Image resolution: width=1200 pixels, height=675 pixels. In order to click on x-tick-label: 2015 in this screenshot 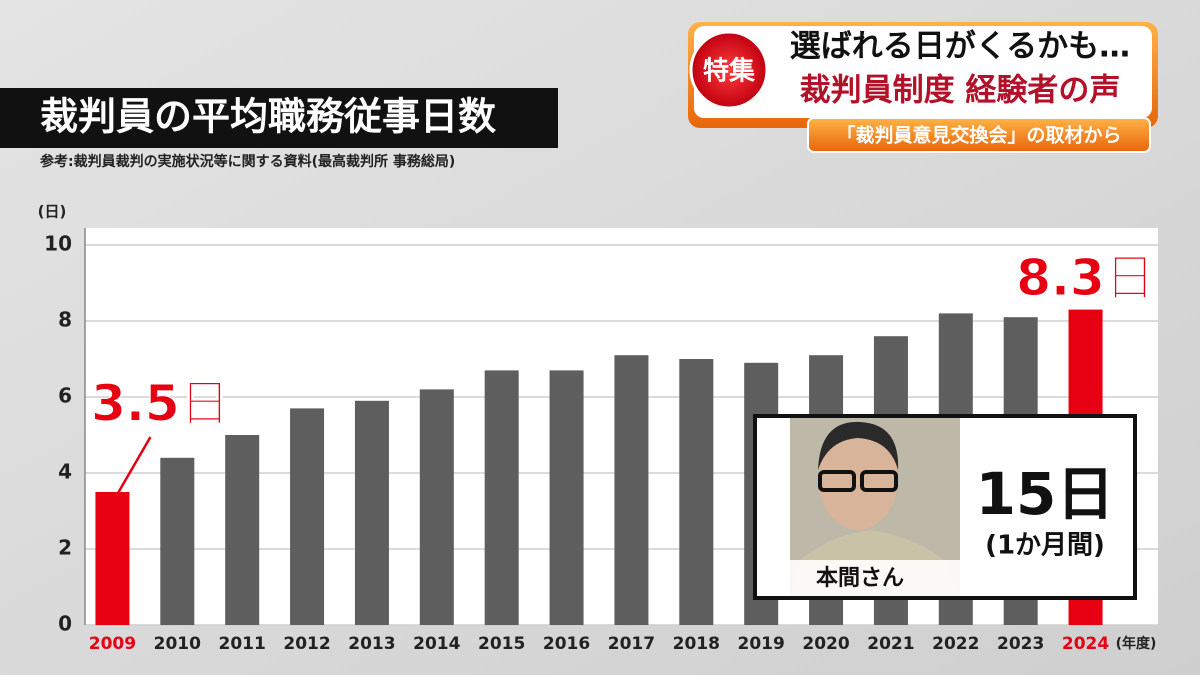, I will do `click(501, 644)`.